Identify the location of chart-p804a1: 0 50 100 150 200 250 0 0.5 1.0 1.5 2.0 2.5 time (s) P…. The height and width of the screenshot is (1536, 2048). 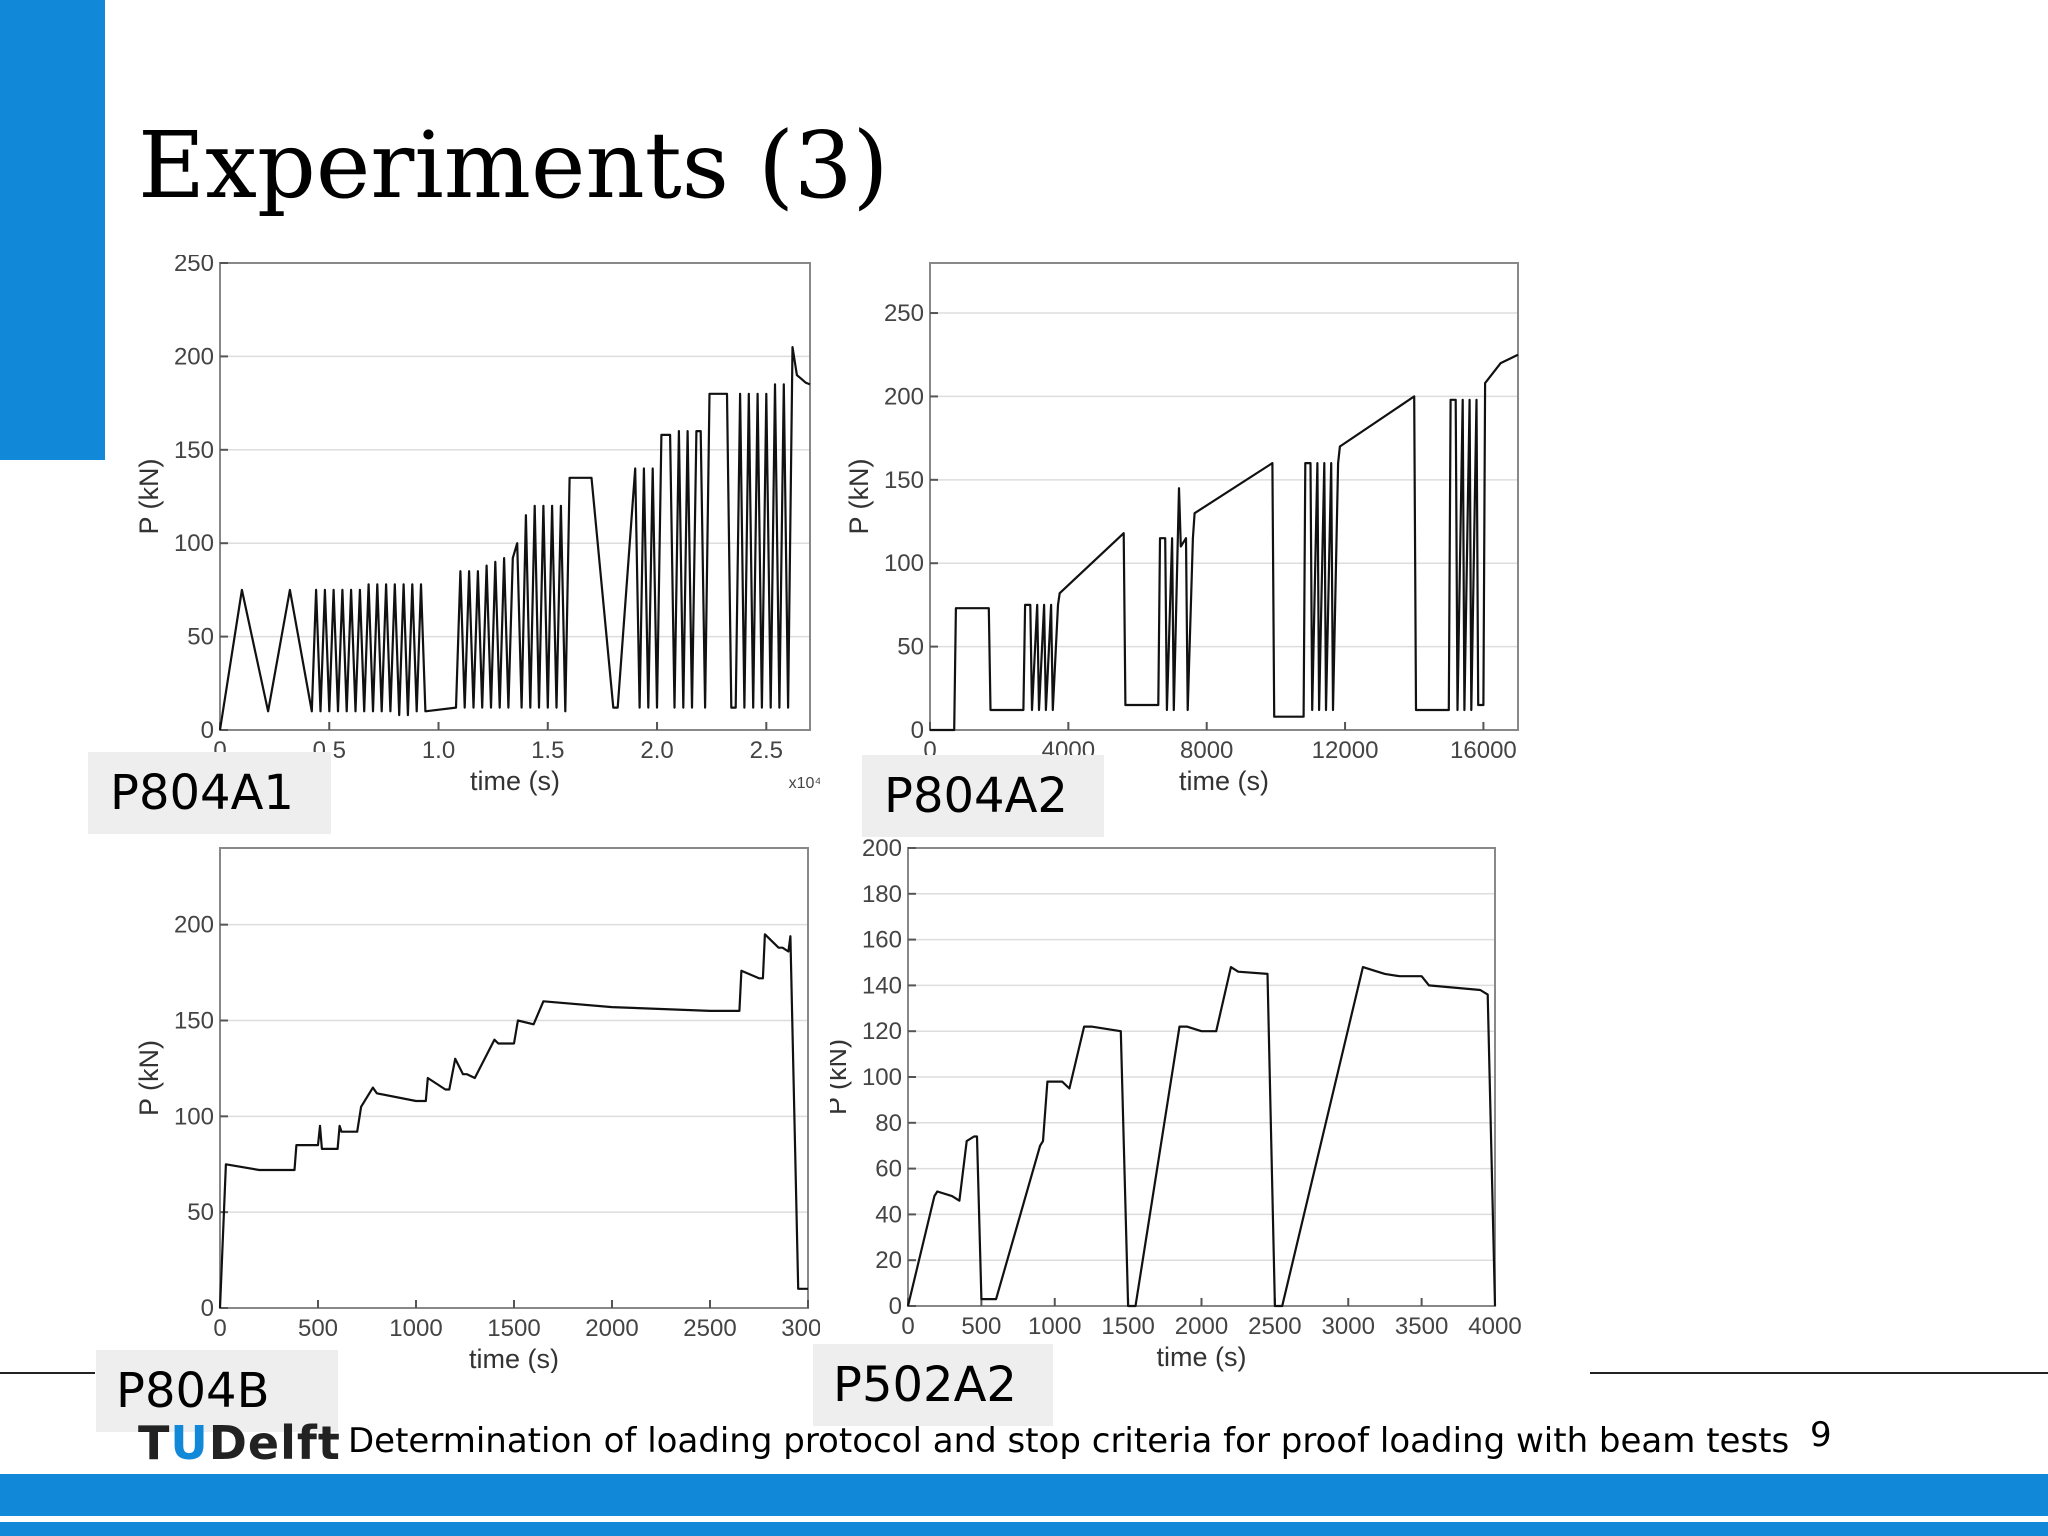
(470, 527).